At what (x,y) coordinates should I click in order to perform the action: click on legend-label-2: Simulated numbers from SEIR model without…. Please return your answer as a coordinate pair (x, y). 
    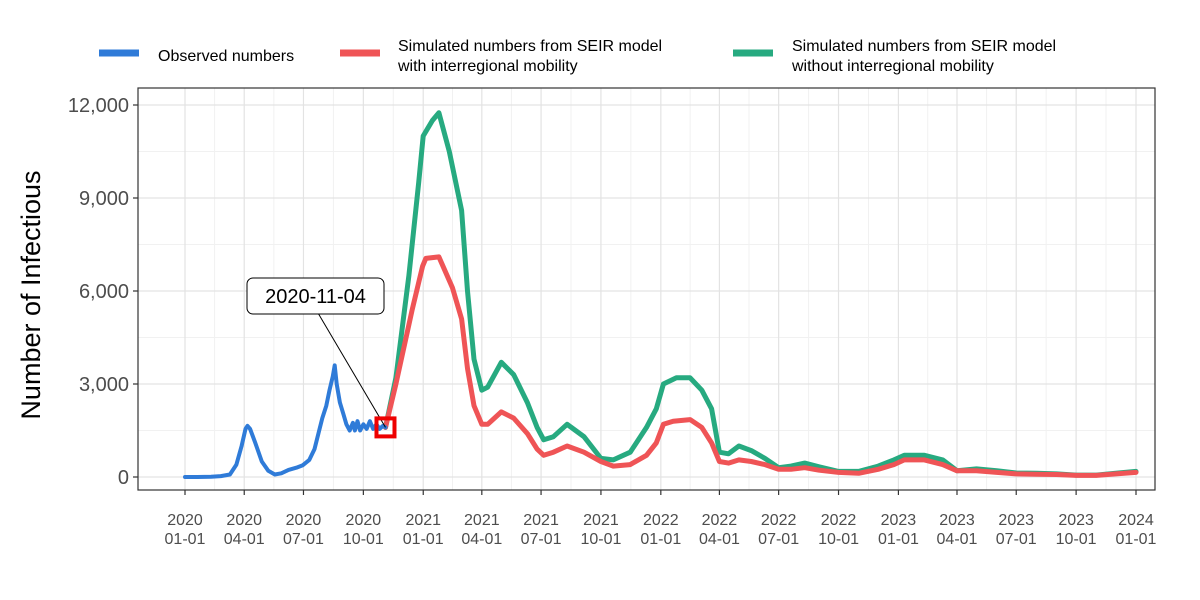
    Looking at the image, I should click on (923, 56).